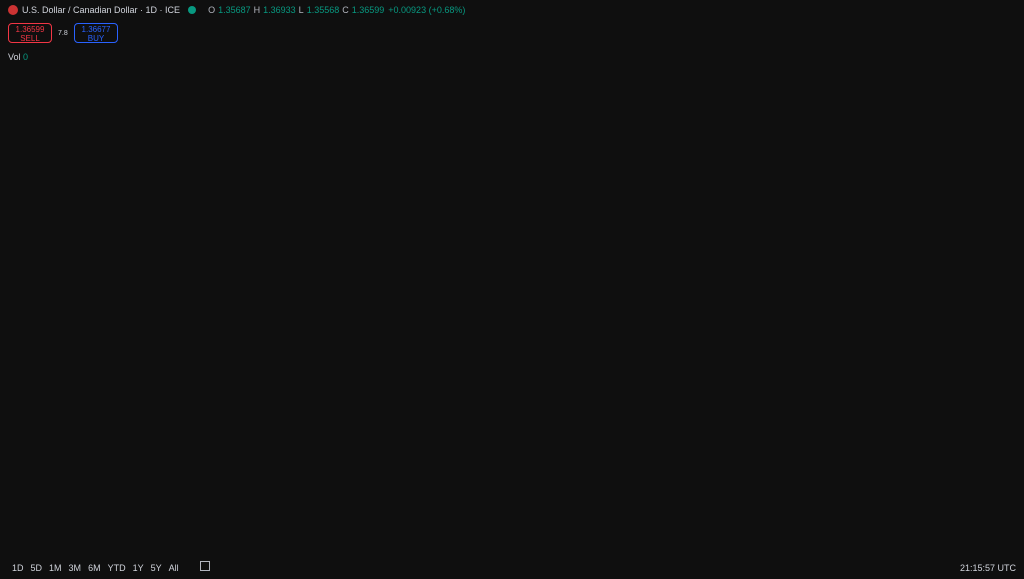 Image resolution: width=1024 pixels, height=579 pixels. What do you see at coordinates (1003, 10) in the screenshot?
I see `y-tick-label: 1.41000` at bounding box center [1003, 10].